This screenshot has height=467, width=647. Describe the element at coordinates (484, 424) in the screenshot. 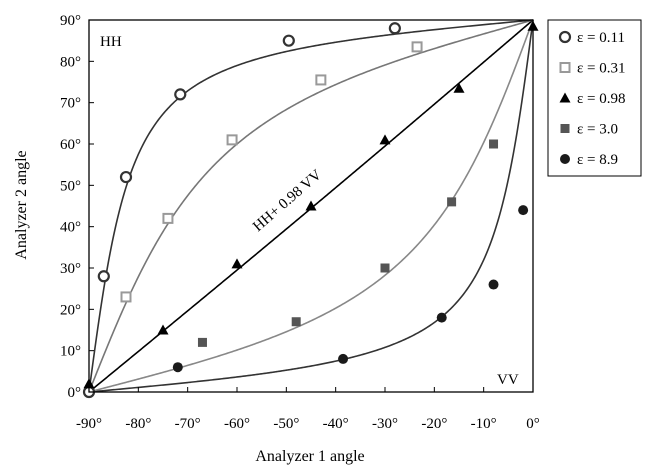

I see `x-tick-label: -10°` at that location.